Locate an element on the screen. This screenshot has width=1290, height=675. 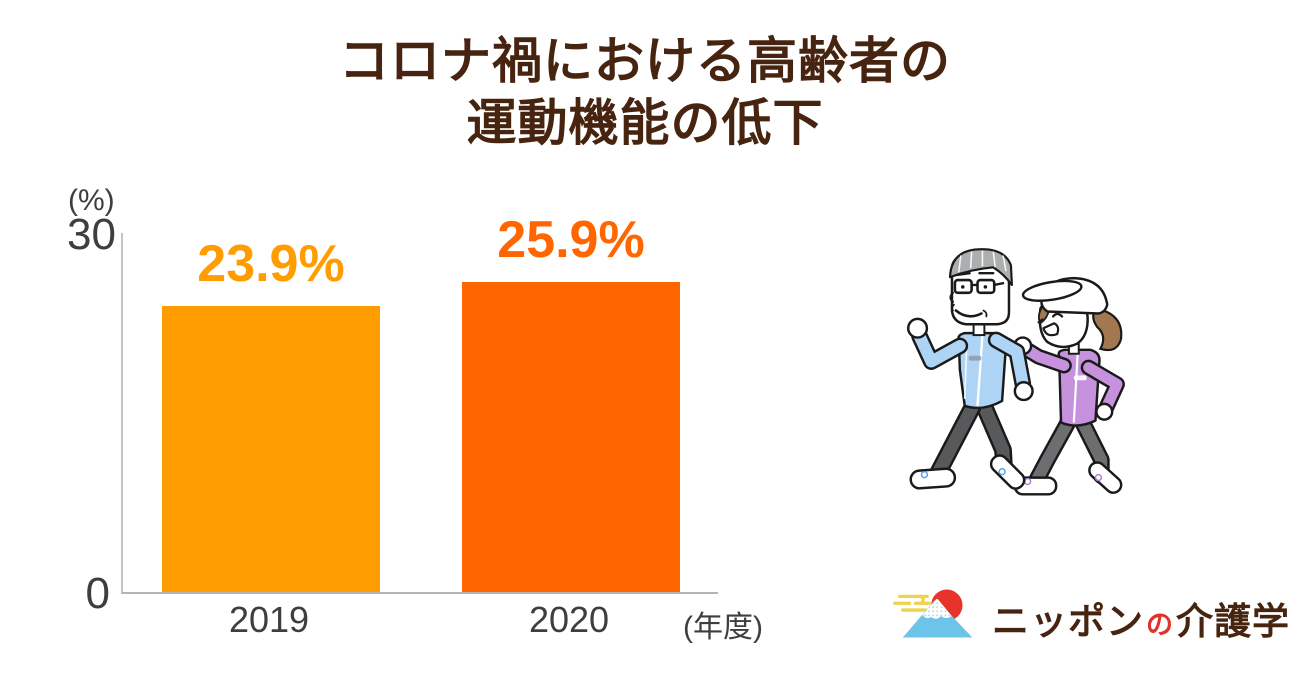
y-axis-tick-0: 0 is located at coordinates (97, 593).